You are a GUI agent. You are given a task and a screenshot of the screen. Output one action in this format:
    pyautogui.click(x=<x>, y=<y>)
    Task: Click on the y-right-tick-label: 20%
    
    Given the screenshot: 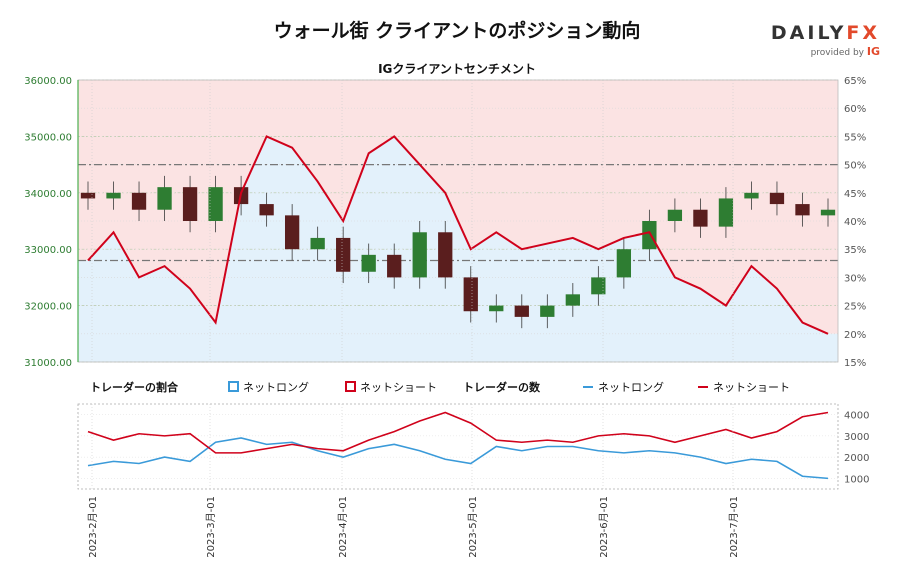 What is the action you would take?
    pyautogui.click(x=855, y=335)
    